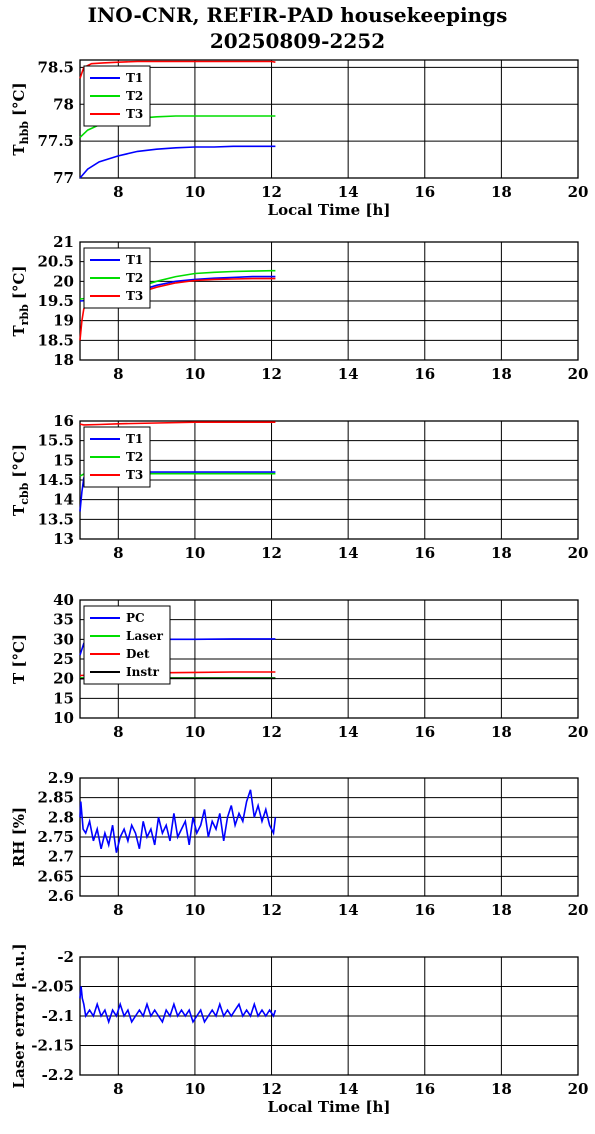  I want to click on legend: PC Laser Det Instr, so click(127, 645).